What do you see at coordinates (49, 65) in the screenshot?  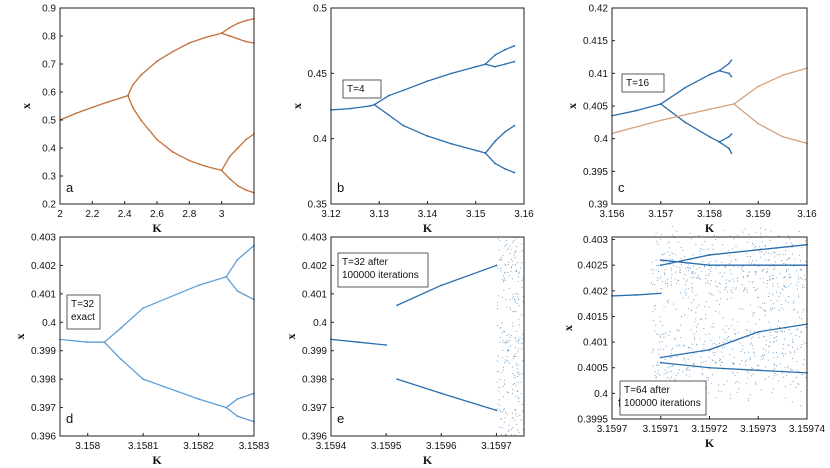 I see `y-tick-label-a-5: 0.7` at bounding box center [49, 65].